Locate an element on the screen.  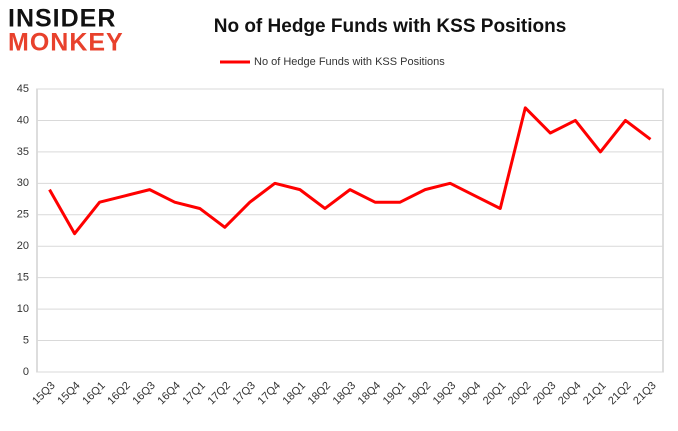
x-tick-label: 16Q4 is located at coordinates (169, 394).